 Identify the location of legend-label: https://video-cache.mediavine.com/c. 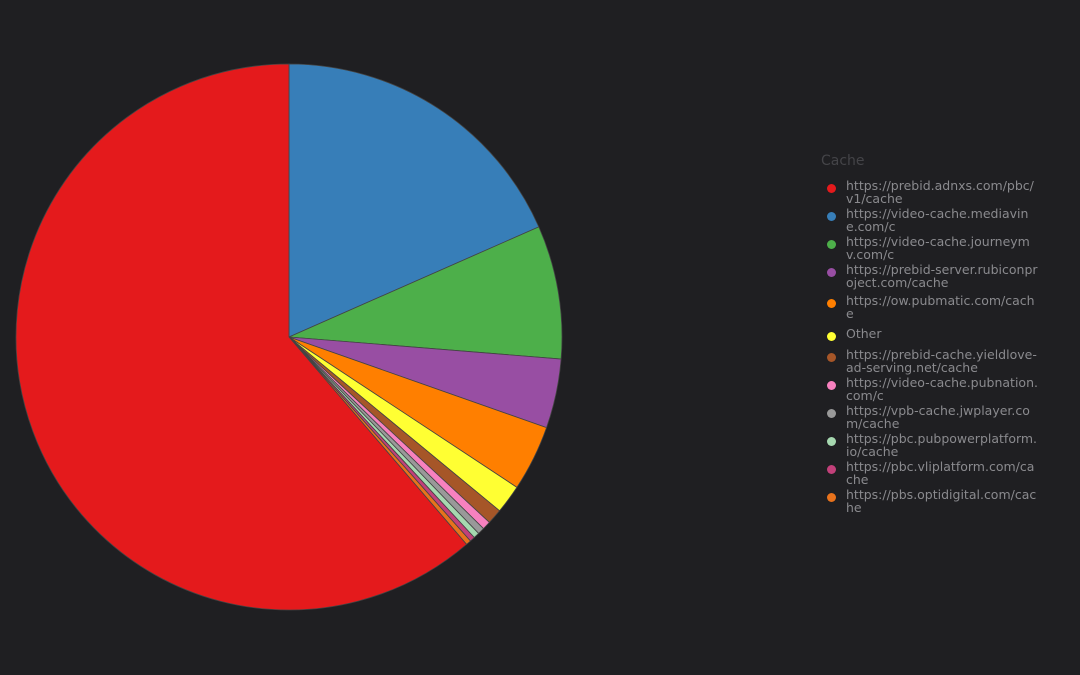
(937, 220).